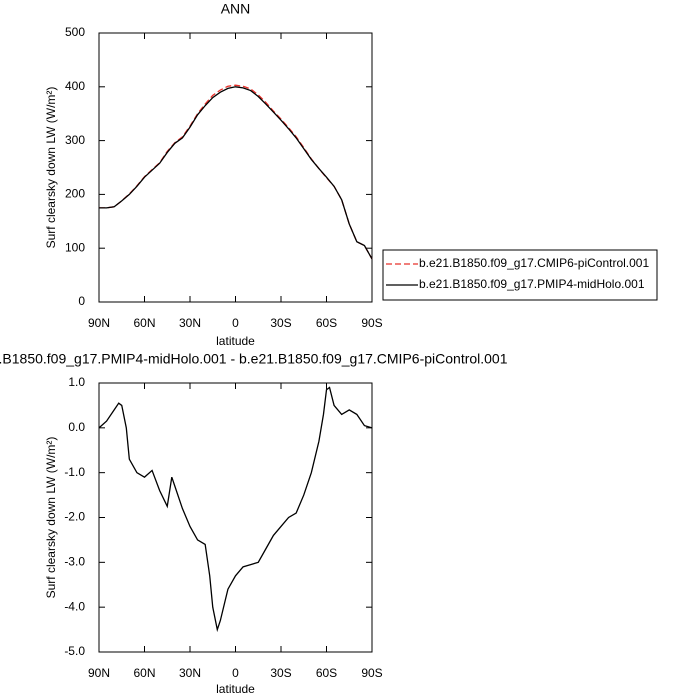  Describe the element at coordinates (75, 32) in the screenshot. I see `y-tick-label: 500` at that location.